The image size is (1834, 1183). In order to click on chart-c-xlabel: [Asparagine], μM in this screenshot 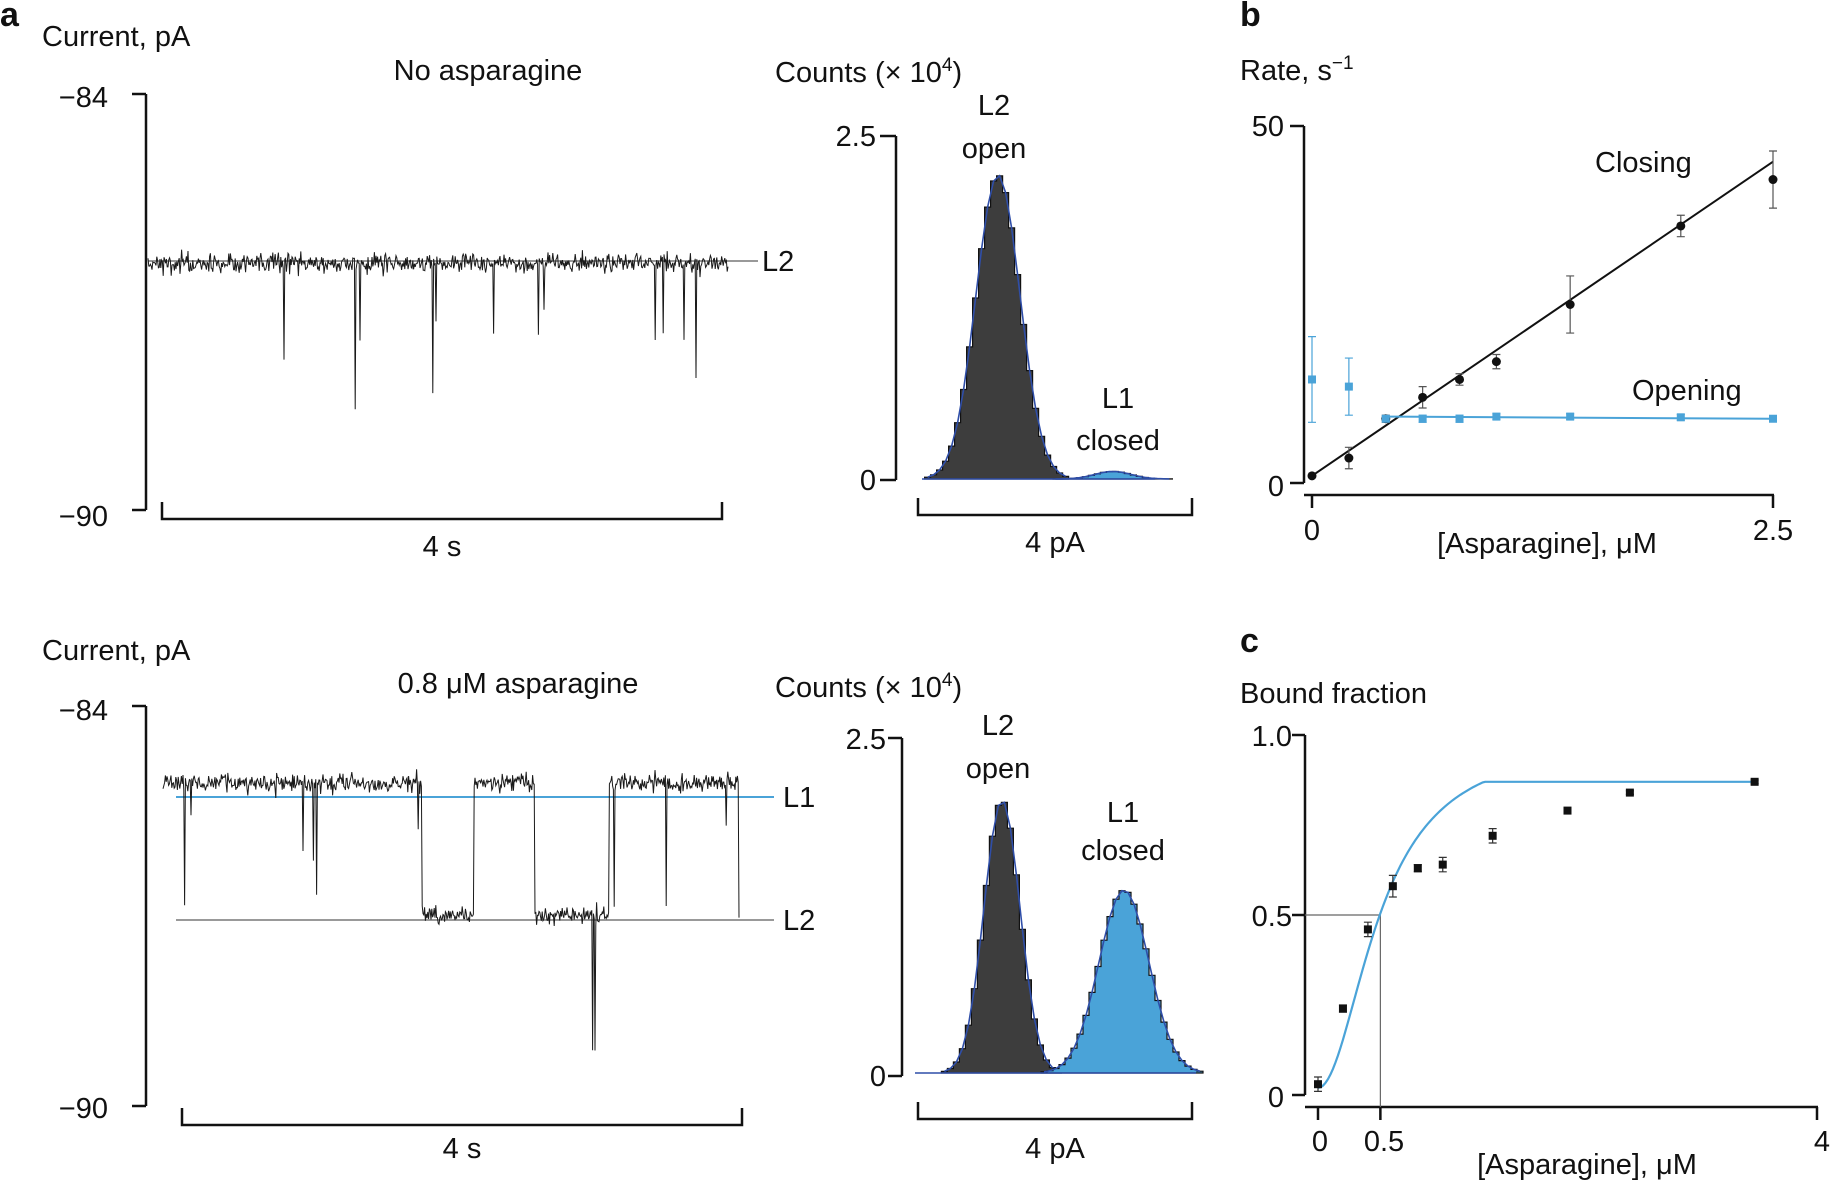, I will do `click(1587, 1165)`.